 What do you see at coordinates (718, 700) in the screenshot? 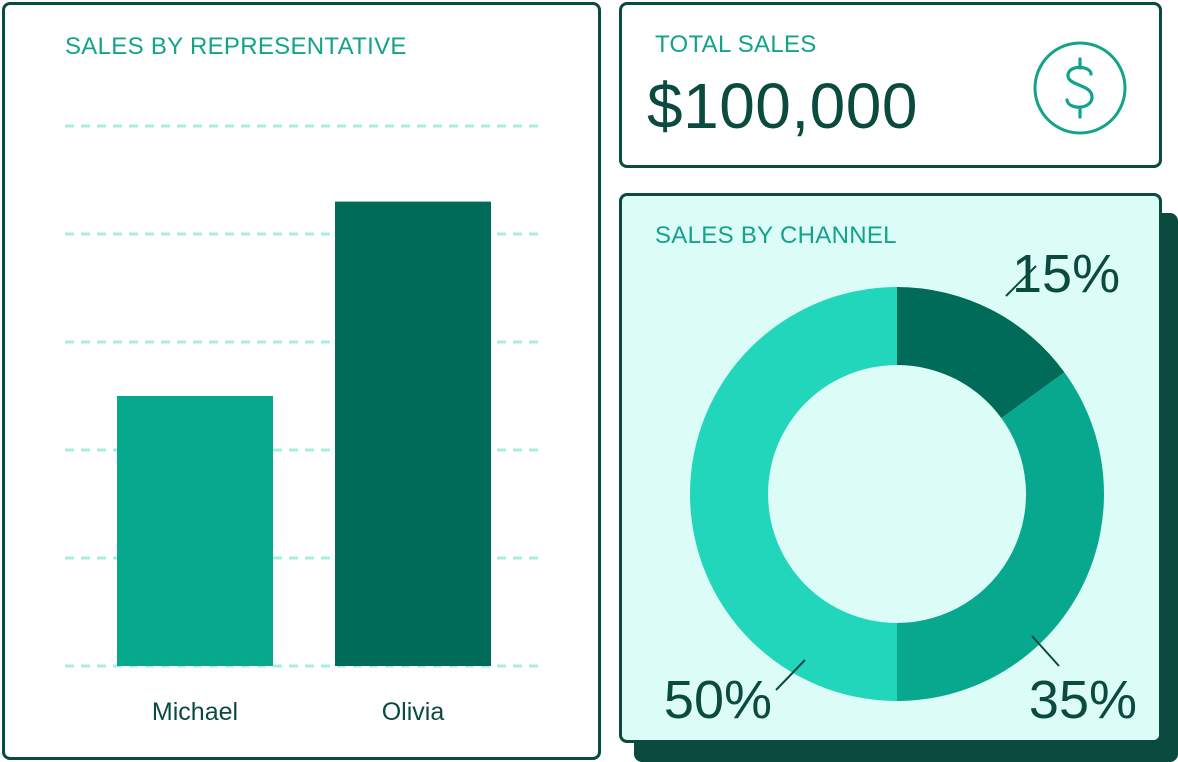
I see `donut-slice-label: 50%` at bounding box center [718, 700].